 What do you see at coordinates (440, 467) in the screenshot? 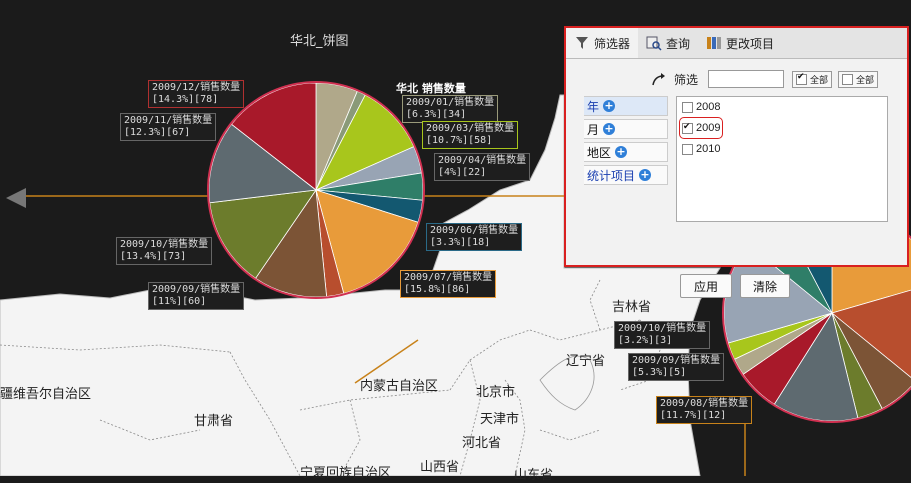
I see `map-label-shanxi: 山西省` at bounding box center [440, 467].